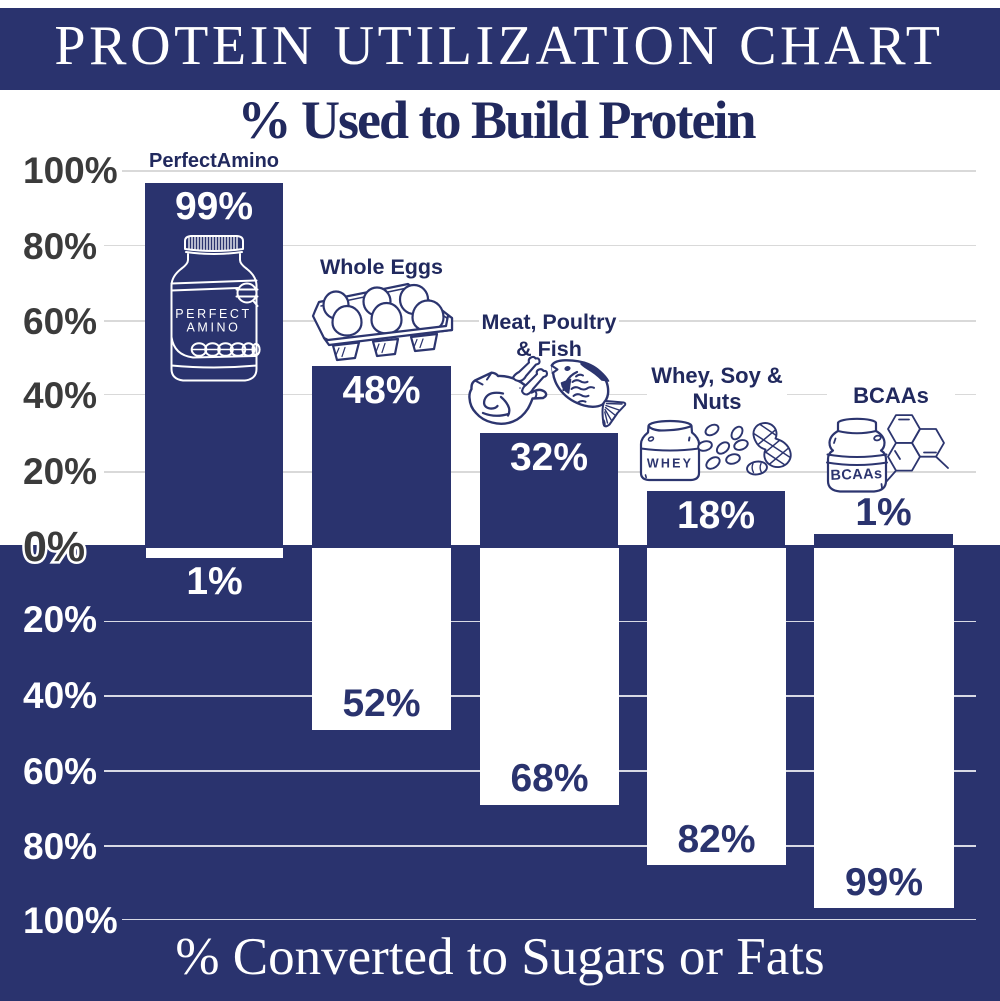 This screenshot has width=1000, height=1001. What do you see at coordinates (54, 547) in the screenshot?
I see `svg-text: 0%` at bounding box center [54, 547].